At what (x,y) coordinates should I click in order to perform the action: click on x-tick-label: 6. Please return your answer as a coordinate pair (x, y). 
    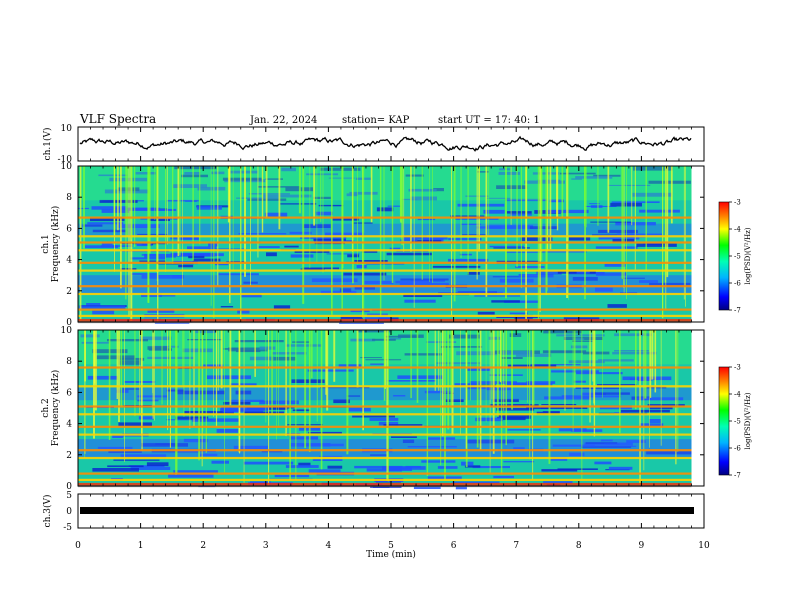
    Looking at the image, I should click on (454, 546).